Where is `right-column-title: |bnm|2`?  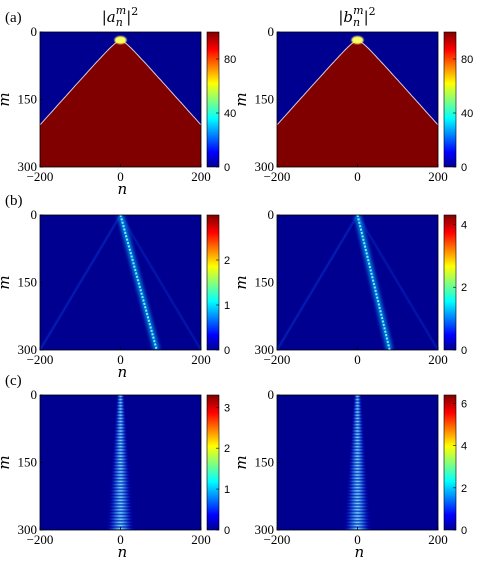 right-column-title: |bnm|2 is located at coordinates (356, 16).